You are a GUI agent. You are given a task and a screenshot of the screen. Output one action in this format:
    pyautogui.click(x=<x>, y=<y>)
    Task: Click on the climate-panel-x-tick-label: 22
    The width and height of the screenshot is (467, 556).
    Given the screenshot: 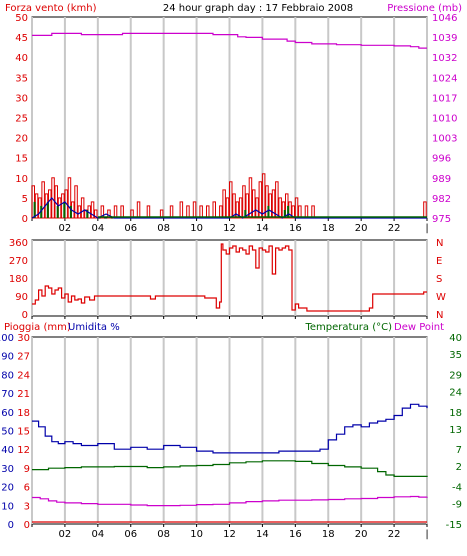 What is the action you would take?
    pyautogui.click(x=394, y=534)
    